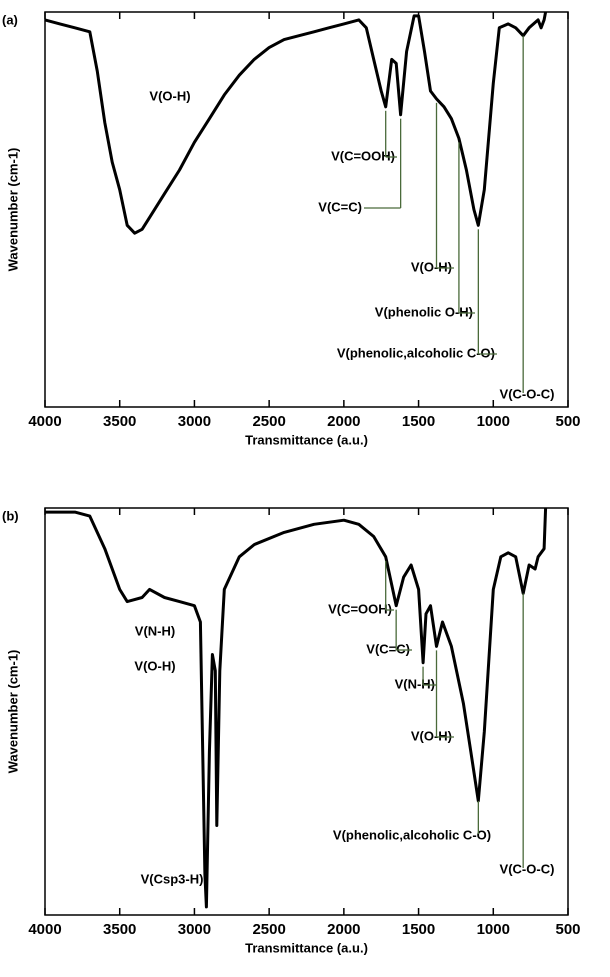  Describe the element at coordinates (10, 515) in the screenshot. I see `panel-label: (b)` at that location.